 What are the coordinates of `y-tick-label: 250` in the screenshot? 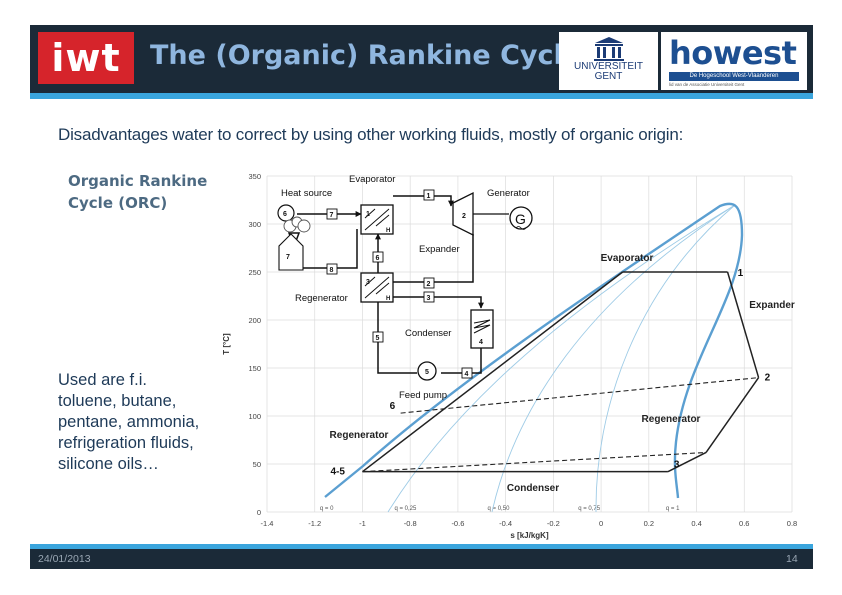 It's located at (254, 272).